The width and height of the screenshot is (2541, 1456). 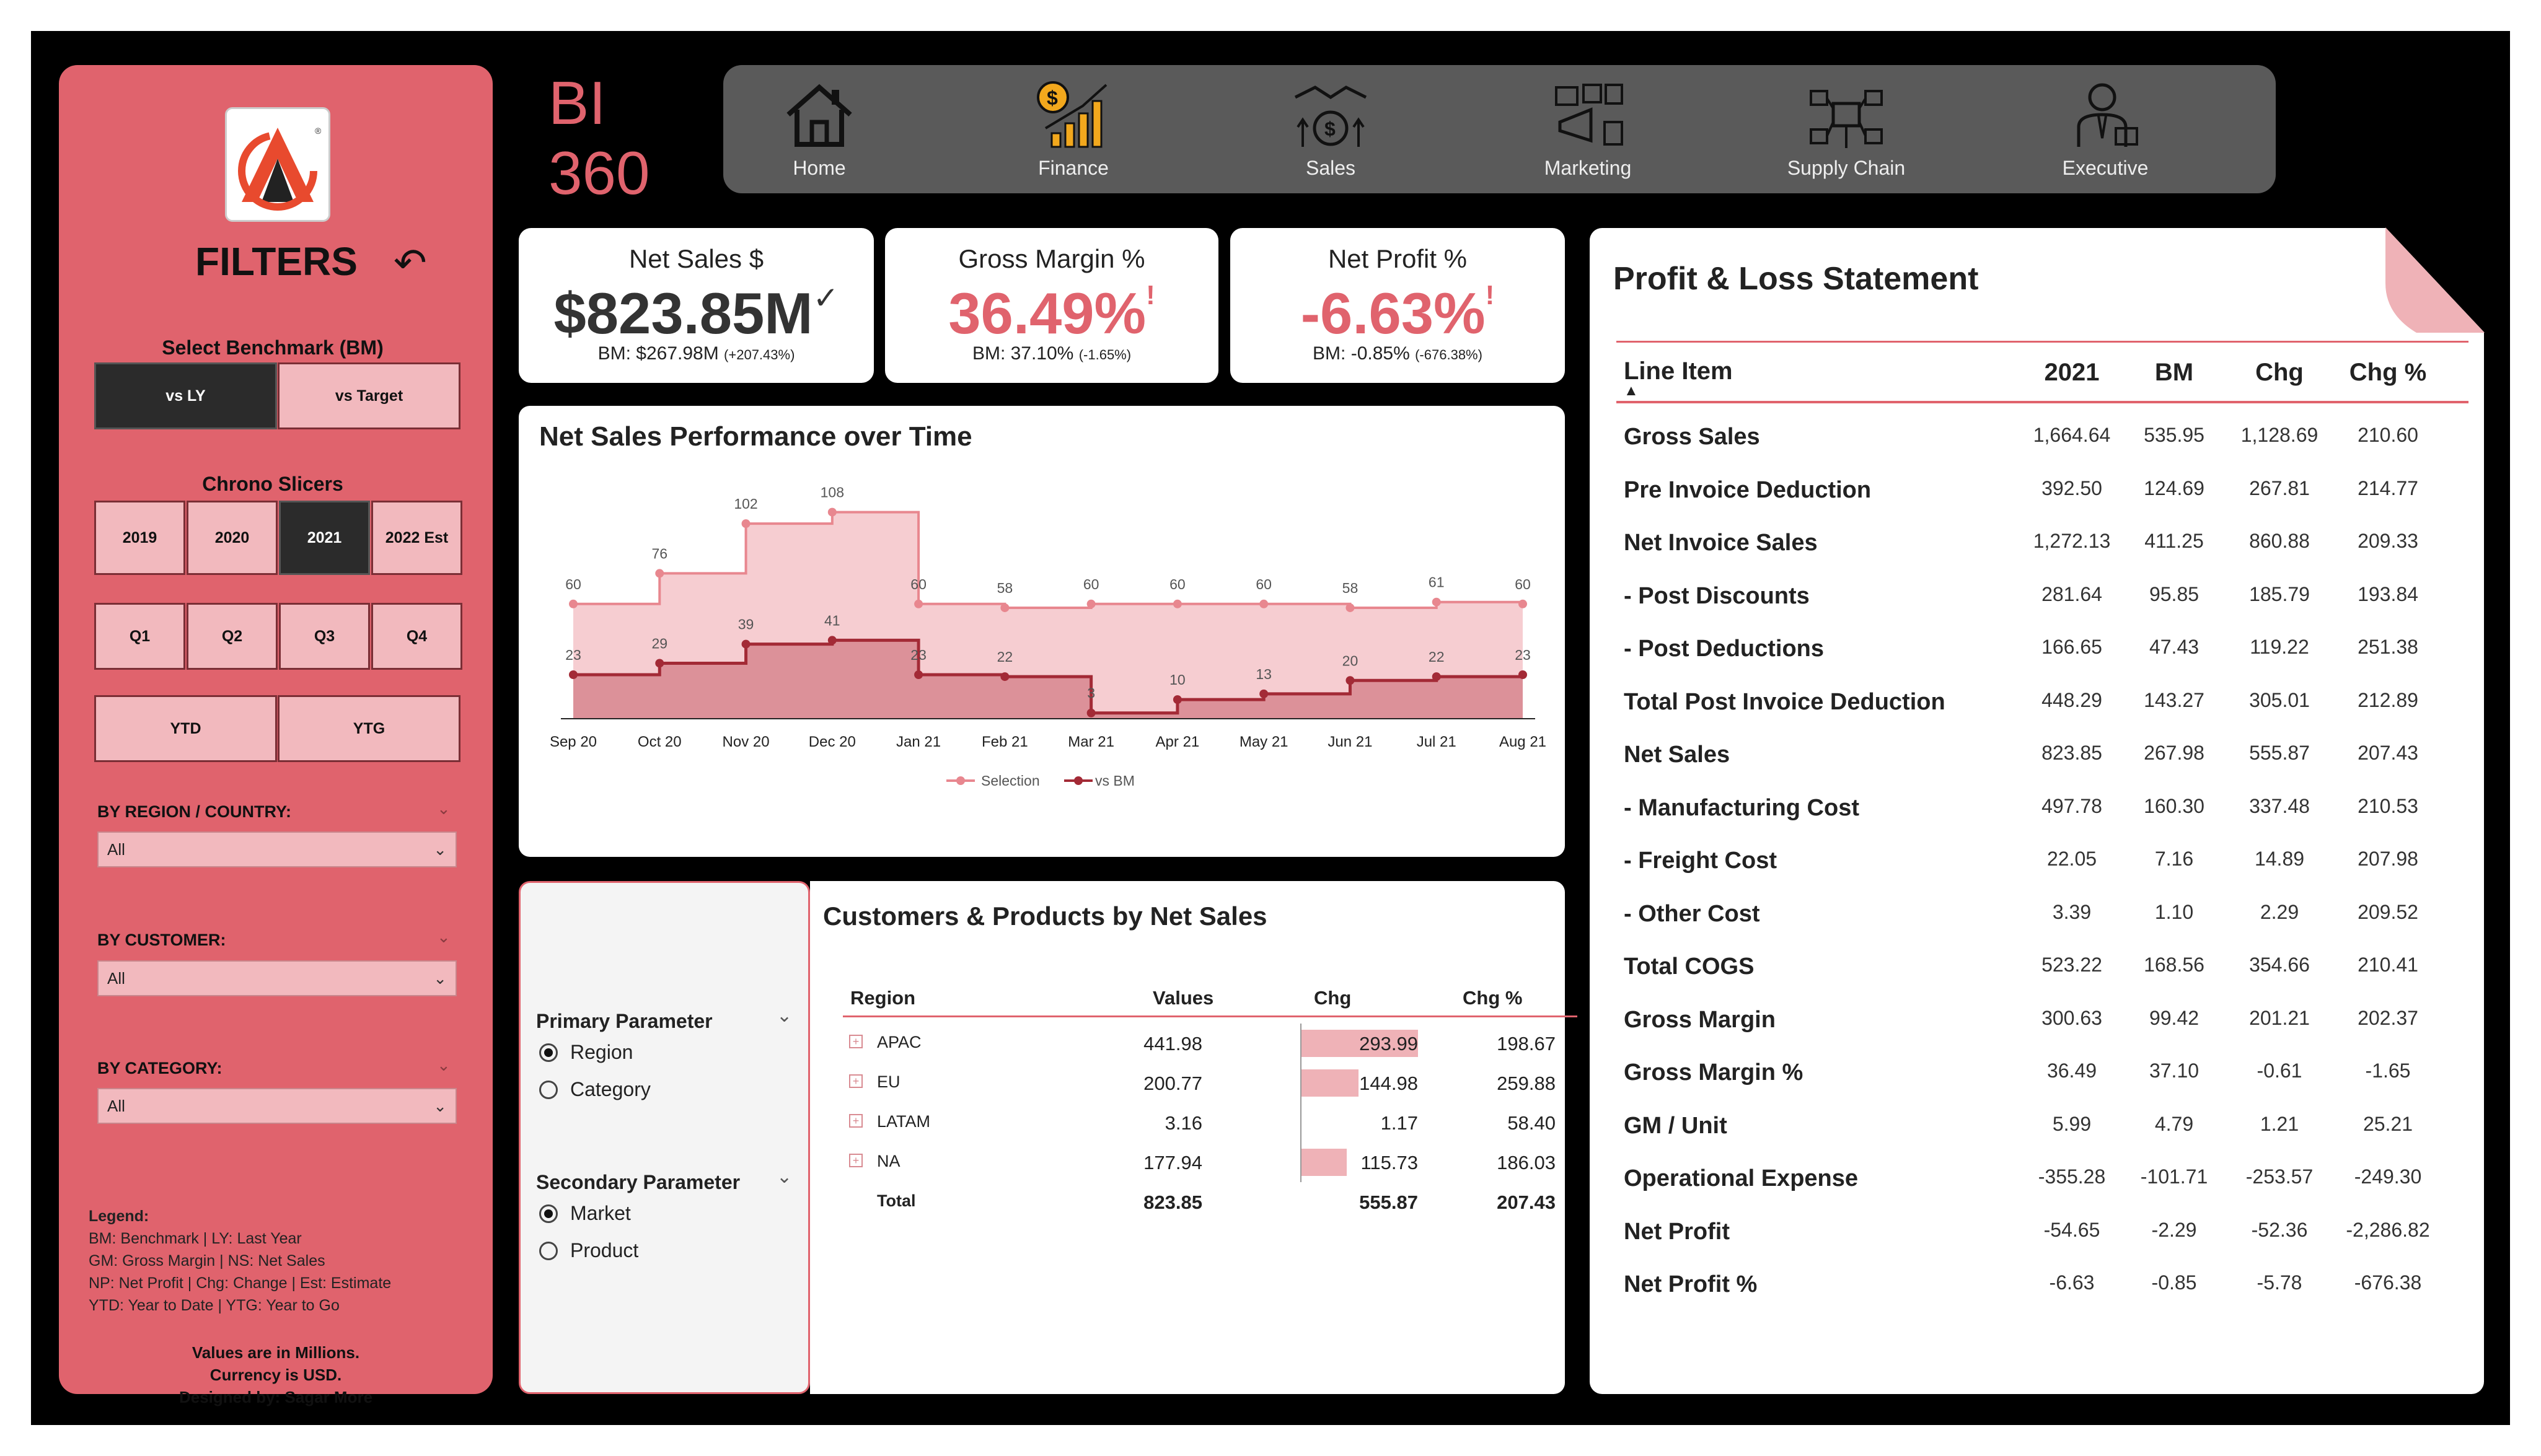 I want to click on value-chg-pct: 207.43, so click(x=2388, y=753).